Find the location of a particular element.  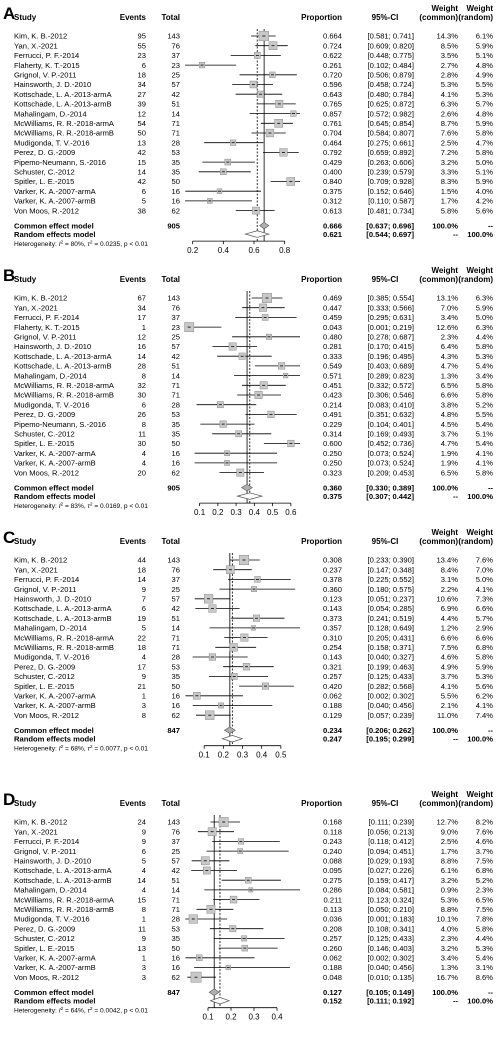

study-weight-random: 5.1% is located at coordinates (485, 172).